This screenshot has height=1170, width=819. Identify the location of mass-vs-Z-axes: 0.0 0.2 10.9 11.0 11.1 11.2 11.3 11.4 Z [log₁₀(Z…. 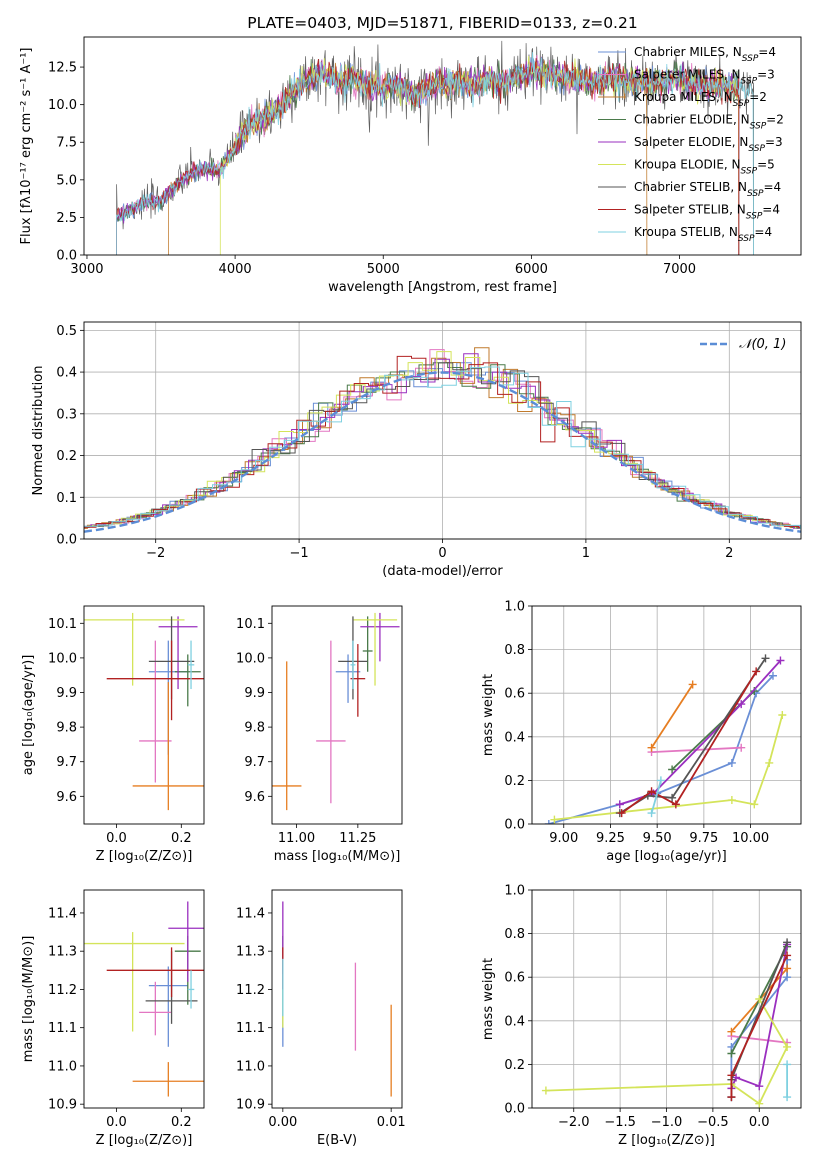
(106, 1027).